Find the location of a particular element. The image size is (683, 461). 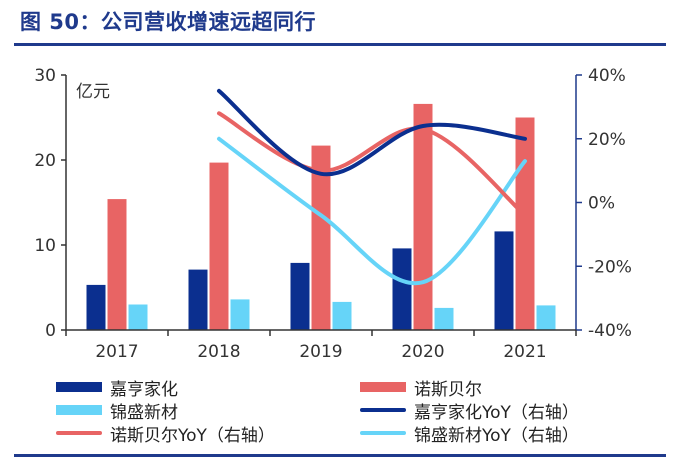

legend-swatch-jiaheng is located at coordinates (79, 387).